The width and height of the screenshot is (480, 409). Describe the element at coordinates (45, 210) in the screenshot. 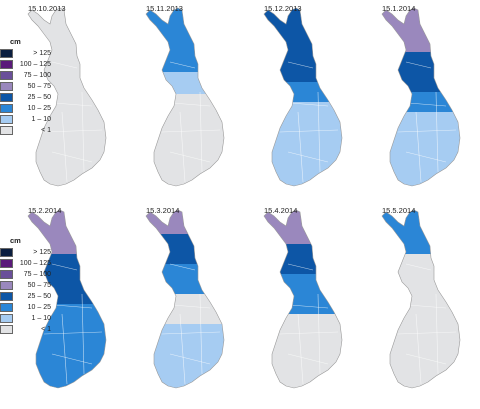

I see `map-date: 15.2.2014` at that location.